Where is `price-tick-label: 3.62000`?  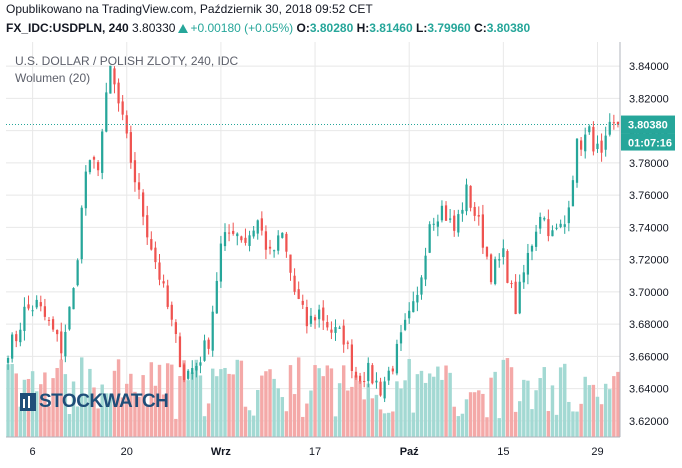 price-tick-label: 3.62000 is located at coordinates (649, 422).